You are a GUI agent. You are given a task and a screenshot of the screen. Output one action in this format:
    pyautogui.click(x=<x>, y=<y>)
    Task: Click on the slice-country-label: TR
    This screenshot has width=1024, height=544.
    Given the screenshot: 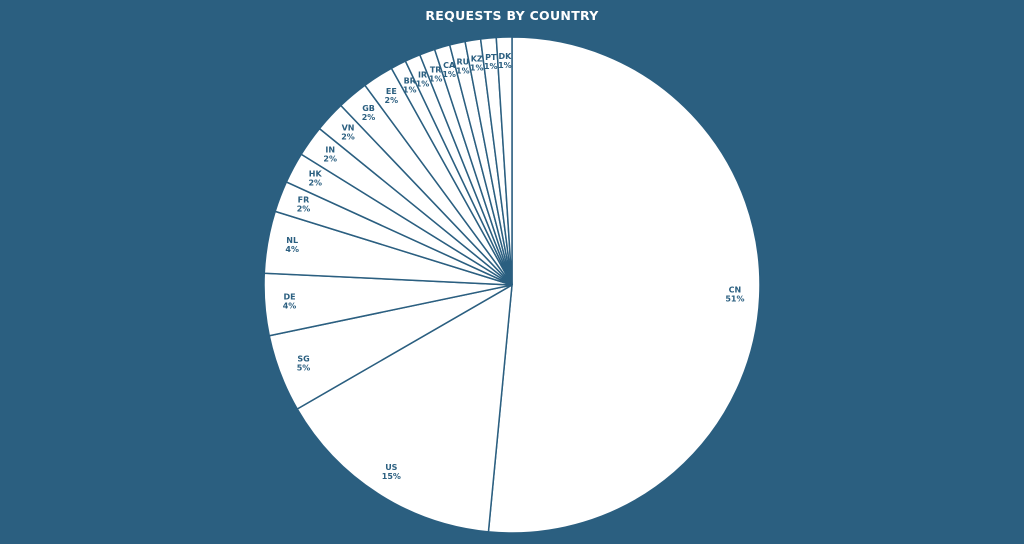 What is the action you would take?
    pyautogui.click(x=436, y=69)
    